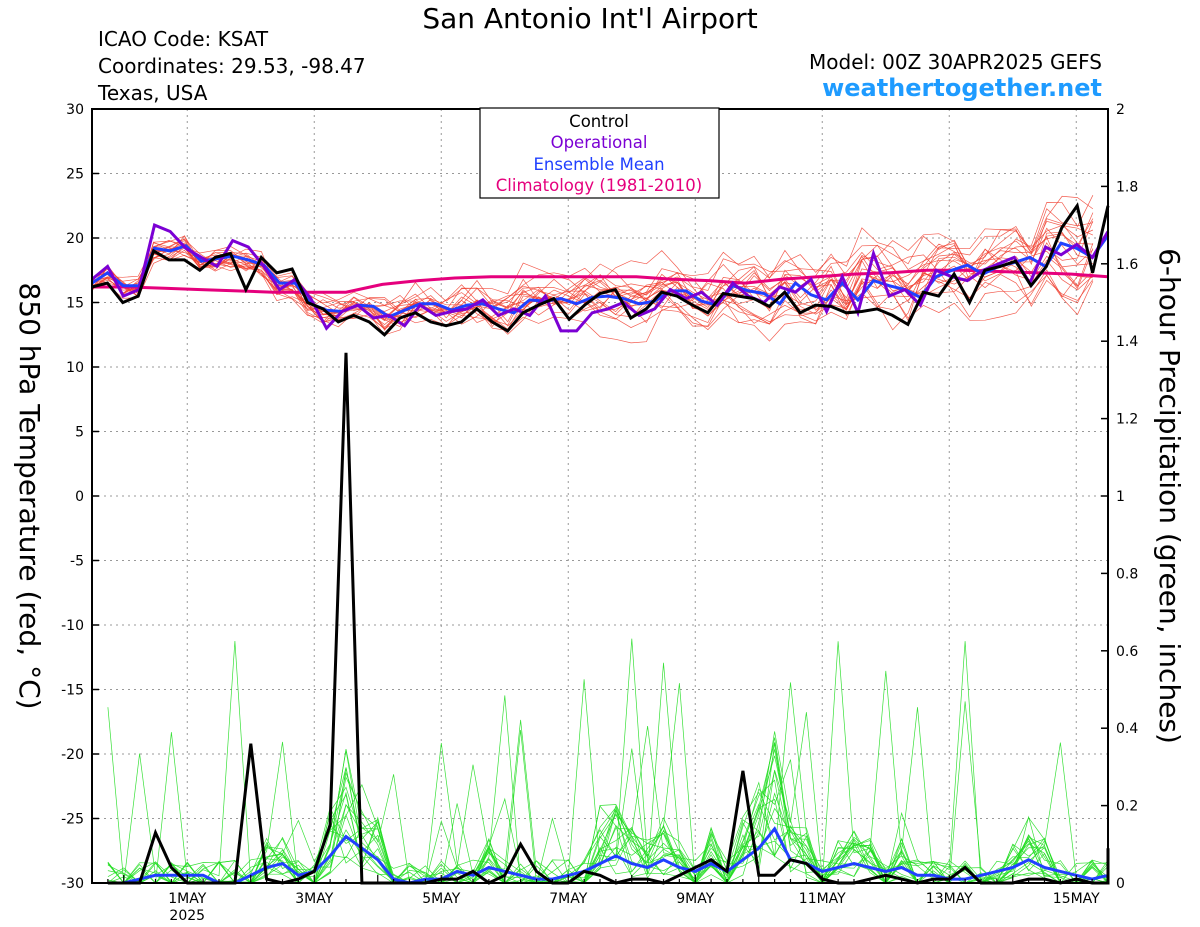 This screenshot has height=927, width=1200. I want to click on y-tick-label: -20, so click(72, 755).